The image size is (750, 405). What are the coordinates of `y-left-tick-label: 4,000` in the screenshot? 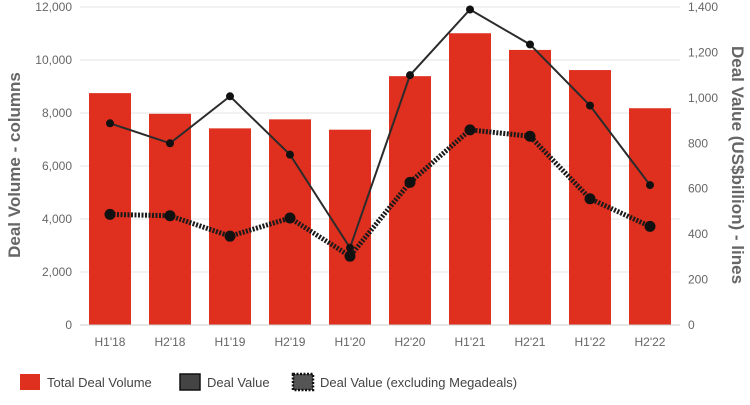 It's located at (57, 219).